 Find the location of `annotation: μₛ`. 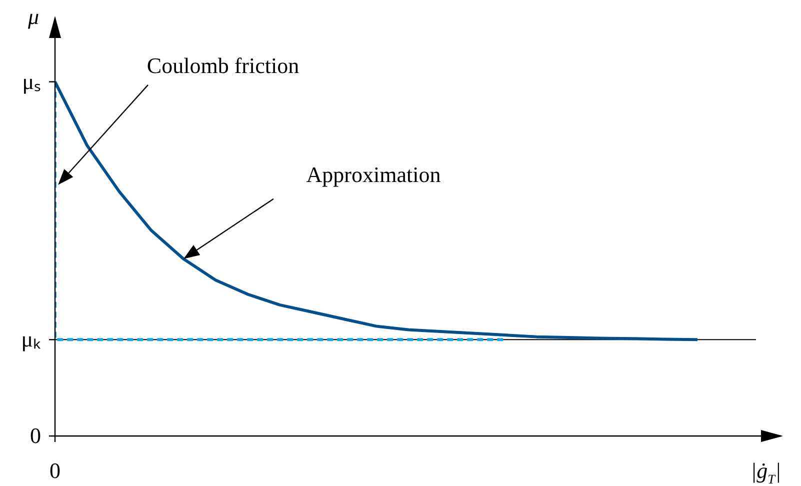

annotation: μₛ is located at coordinates (31, 81).